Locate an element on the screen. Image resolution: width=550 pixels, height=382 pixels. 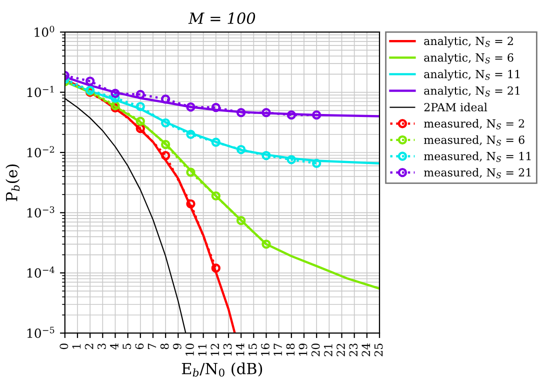
x-tick-label: 3 is located at coordinates (101, 347).